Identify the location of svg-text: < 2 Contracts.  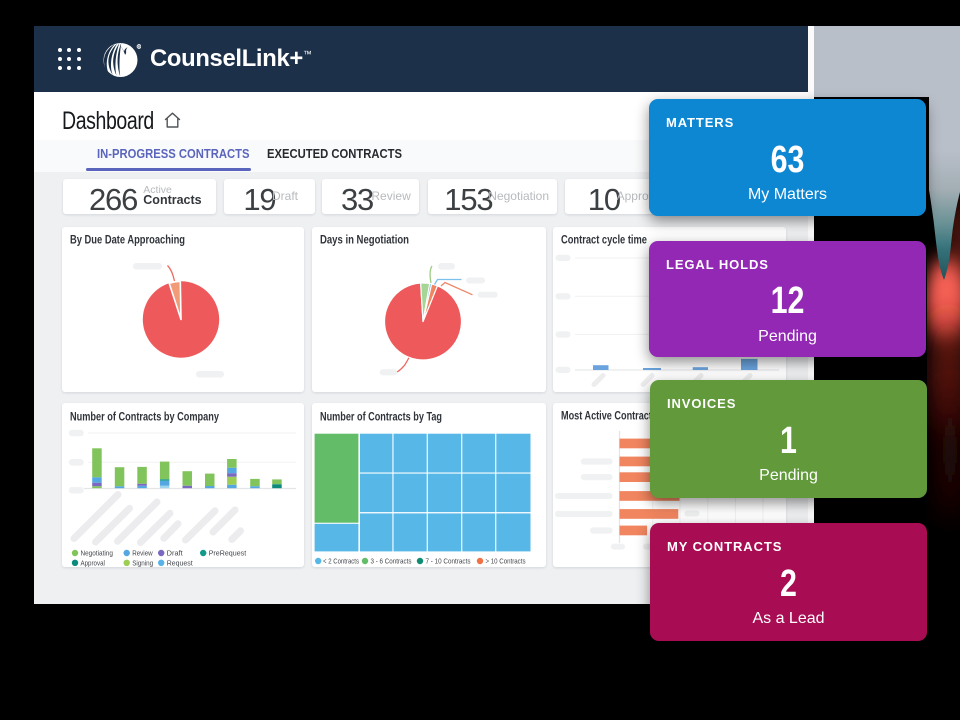
(341, 561).